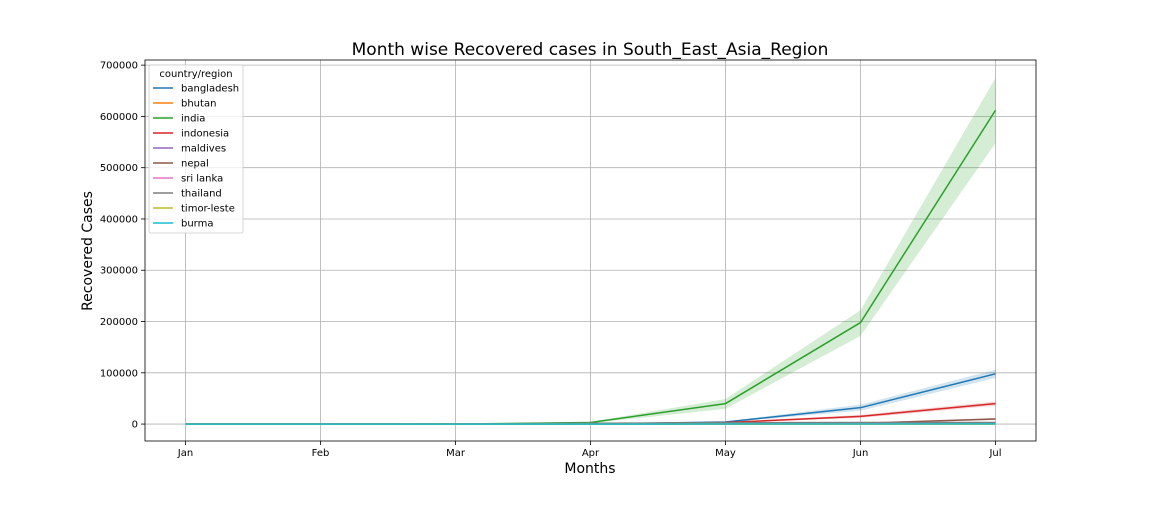 This screenshot has width=1152, height=508. What do you see at coordinates (119, 66) in the screenshot?
I see `y-tick-label: 700000` at bounding box center [119, 66].